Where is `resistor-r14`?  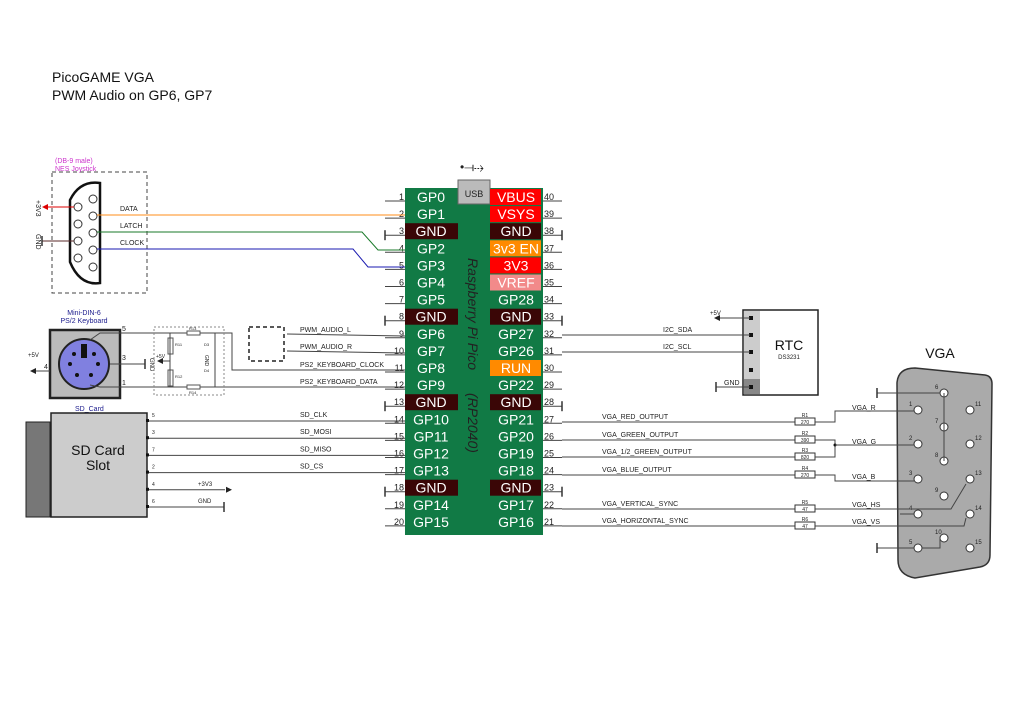 resistor-r14 is located at coordinates (193, 387).